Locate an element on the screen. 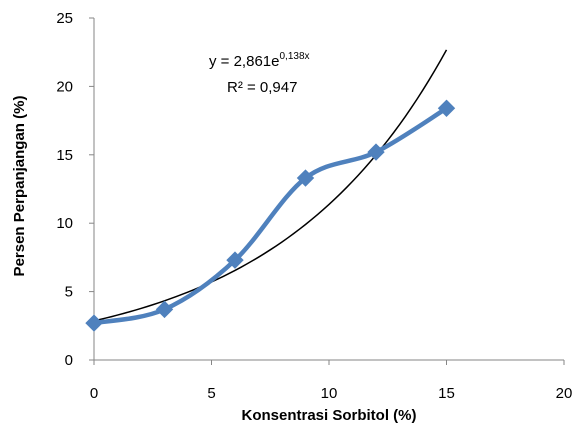 The height and width of the screenshot is (430, 576). trendline-equation: y = 2,861e0,138x is located at coordinates (259, 60).